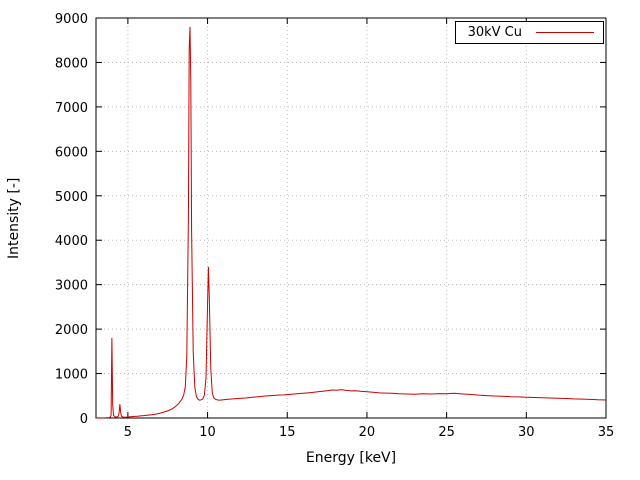 The height and width of the screenshot is (480, 640). I want to click on y-axis-label: Intensity [-], so click(14, 218).